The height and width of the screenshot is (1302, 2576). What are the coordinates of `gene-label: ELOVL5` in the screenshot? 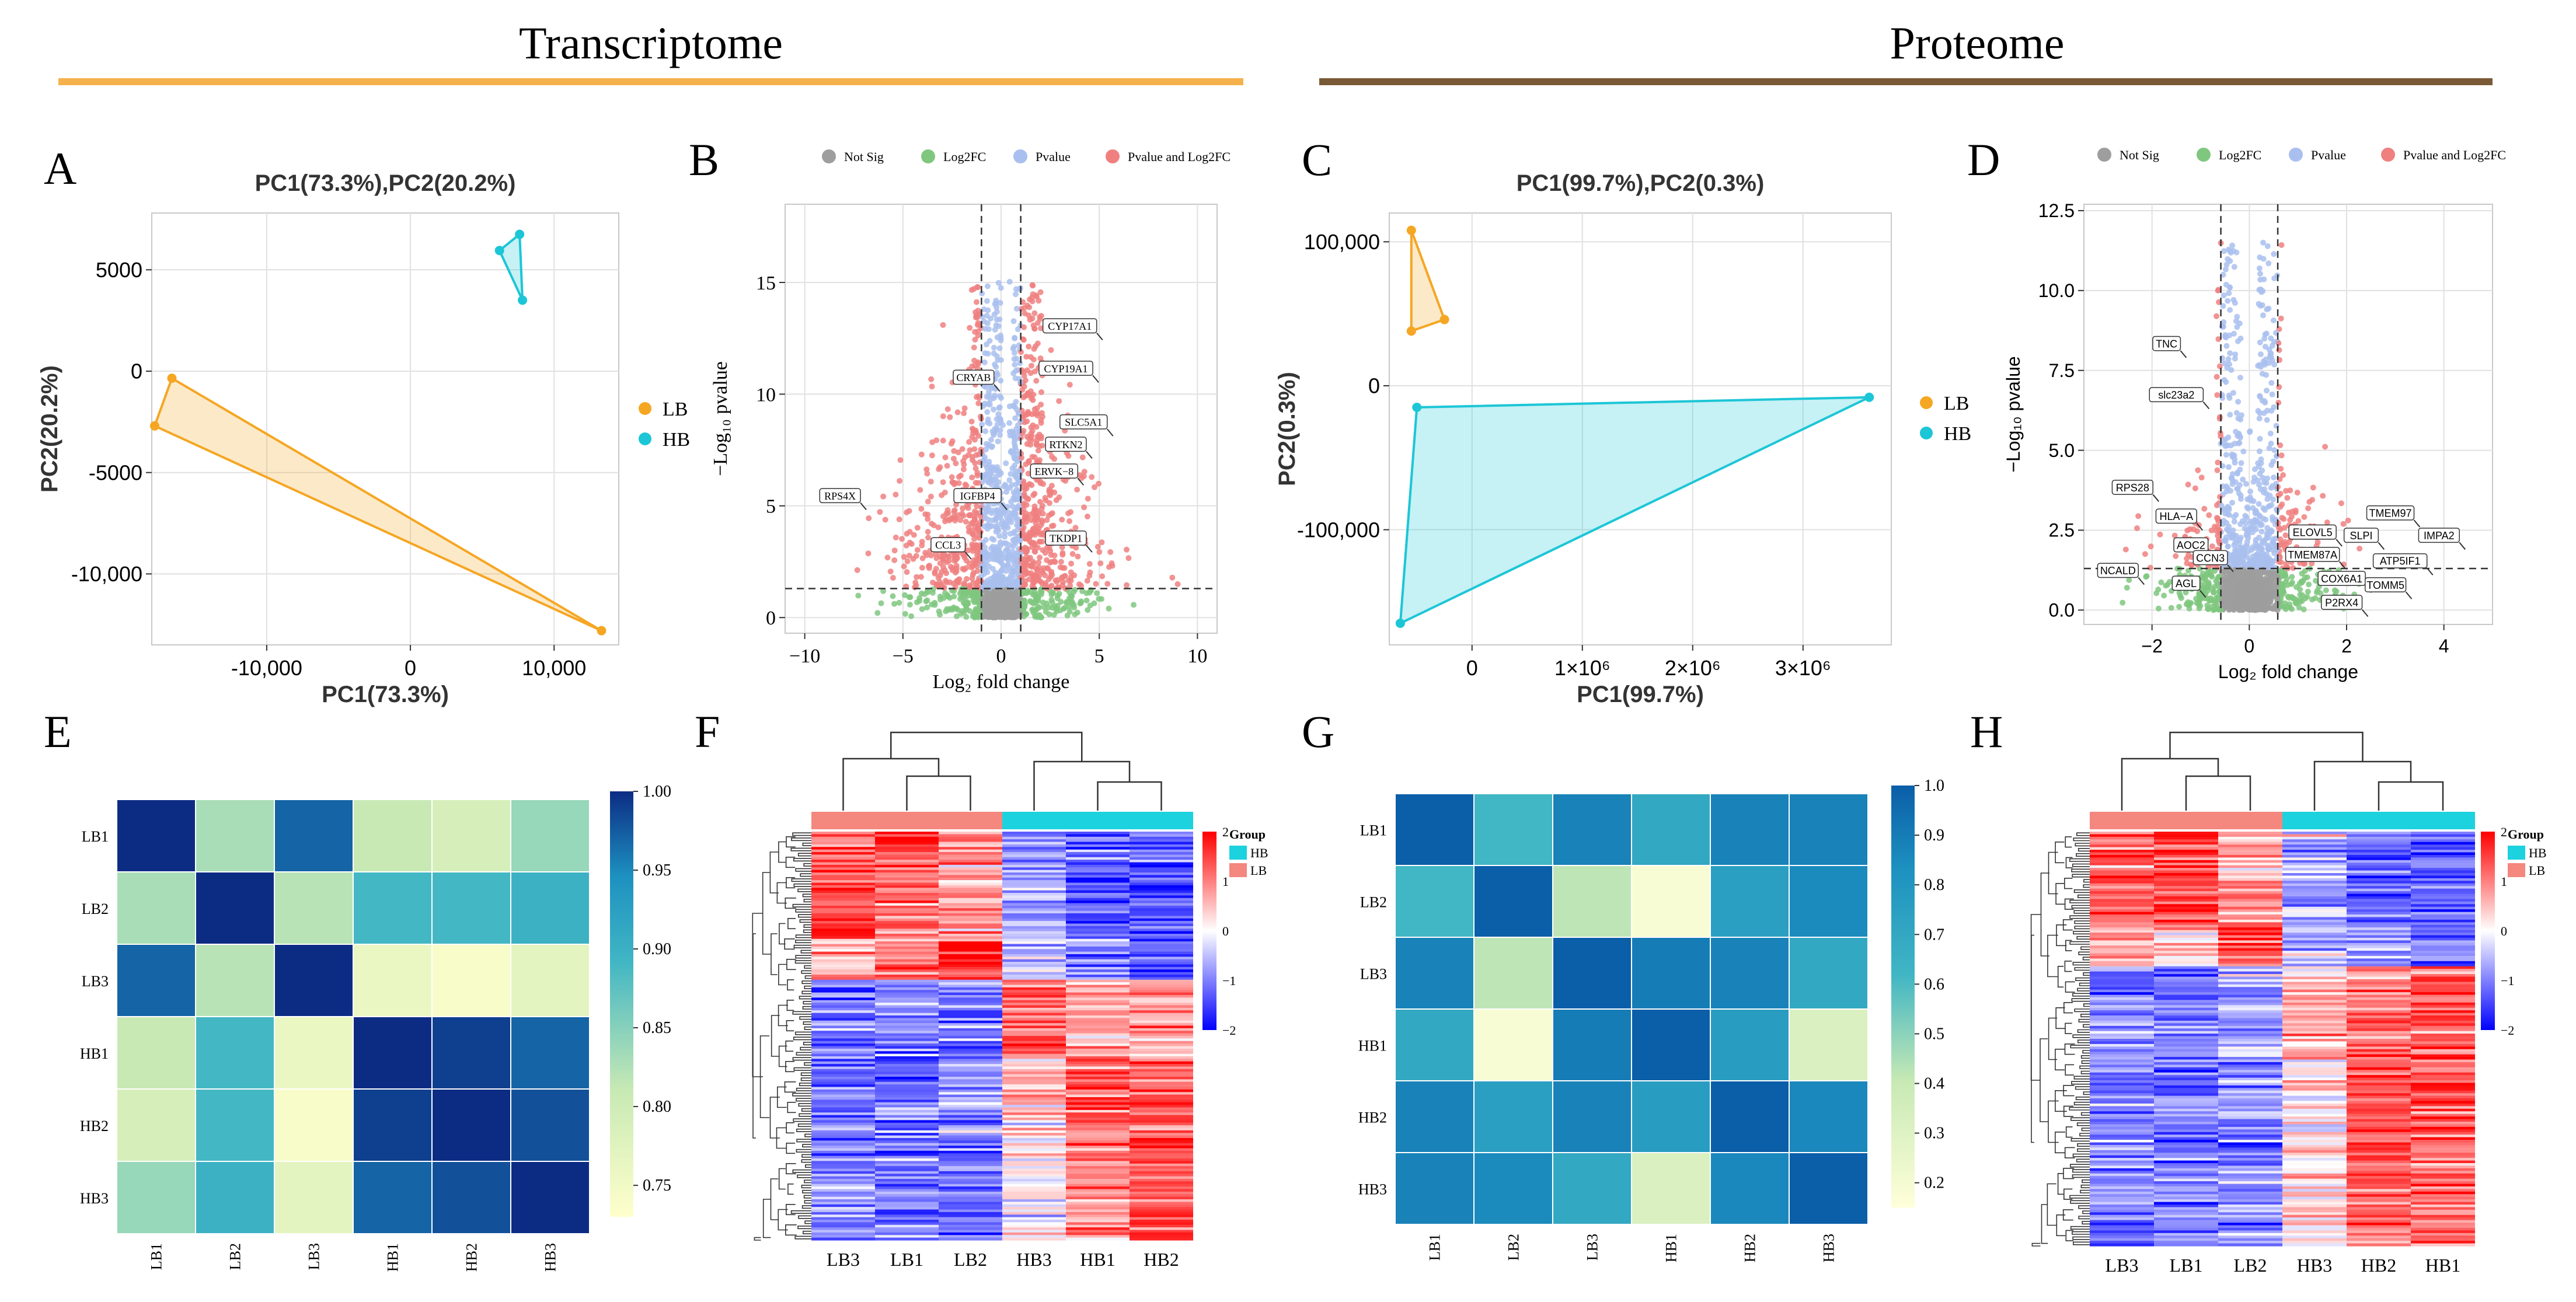 It's located at (2313, 532).